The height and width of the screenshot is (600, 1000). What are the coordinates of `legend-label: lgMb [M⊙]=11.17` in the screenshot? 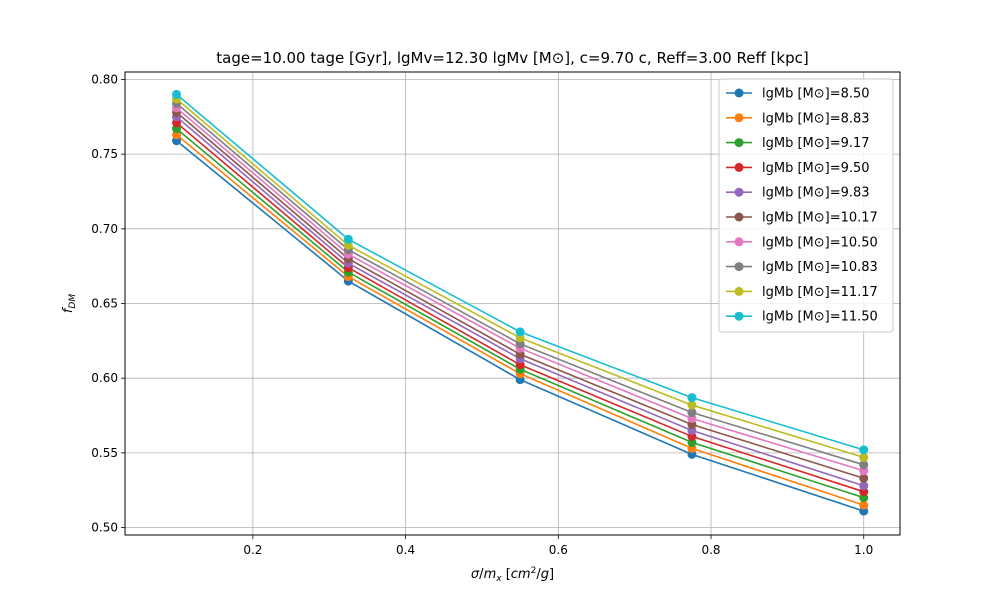 It's located at (820, 292).